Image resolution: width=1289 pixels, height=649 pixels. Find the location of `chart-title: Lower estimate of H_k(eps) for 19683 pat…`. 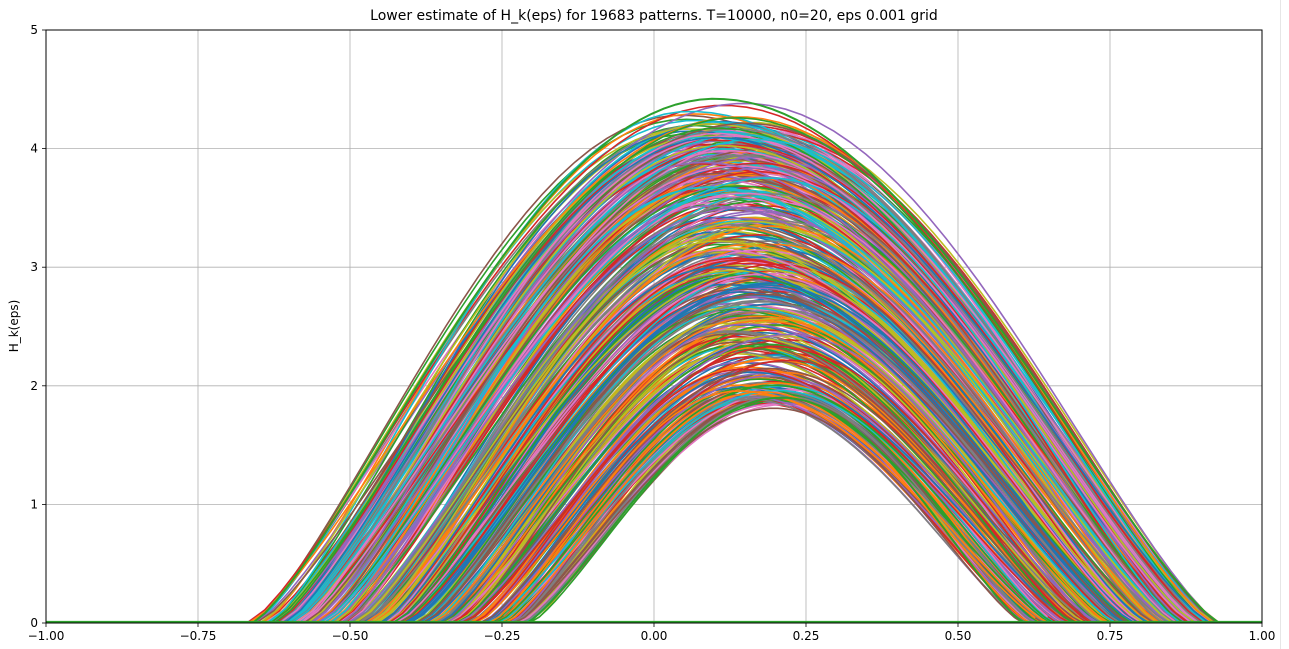

chart-title: Lower estimate of H_k(eps) for 19683 pat… is located at coordinates (654, 16).